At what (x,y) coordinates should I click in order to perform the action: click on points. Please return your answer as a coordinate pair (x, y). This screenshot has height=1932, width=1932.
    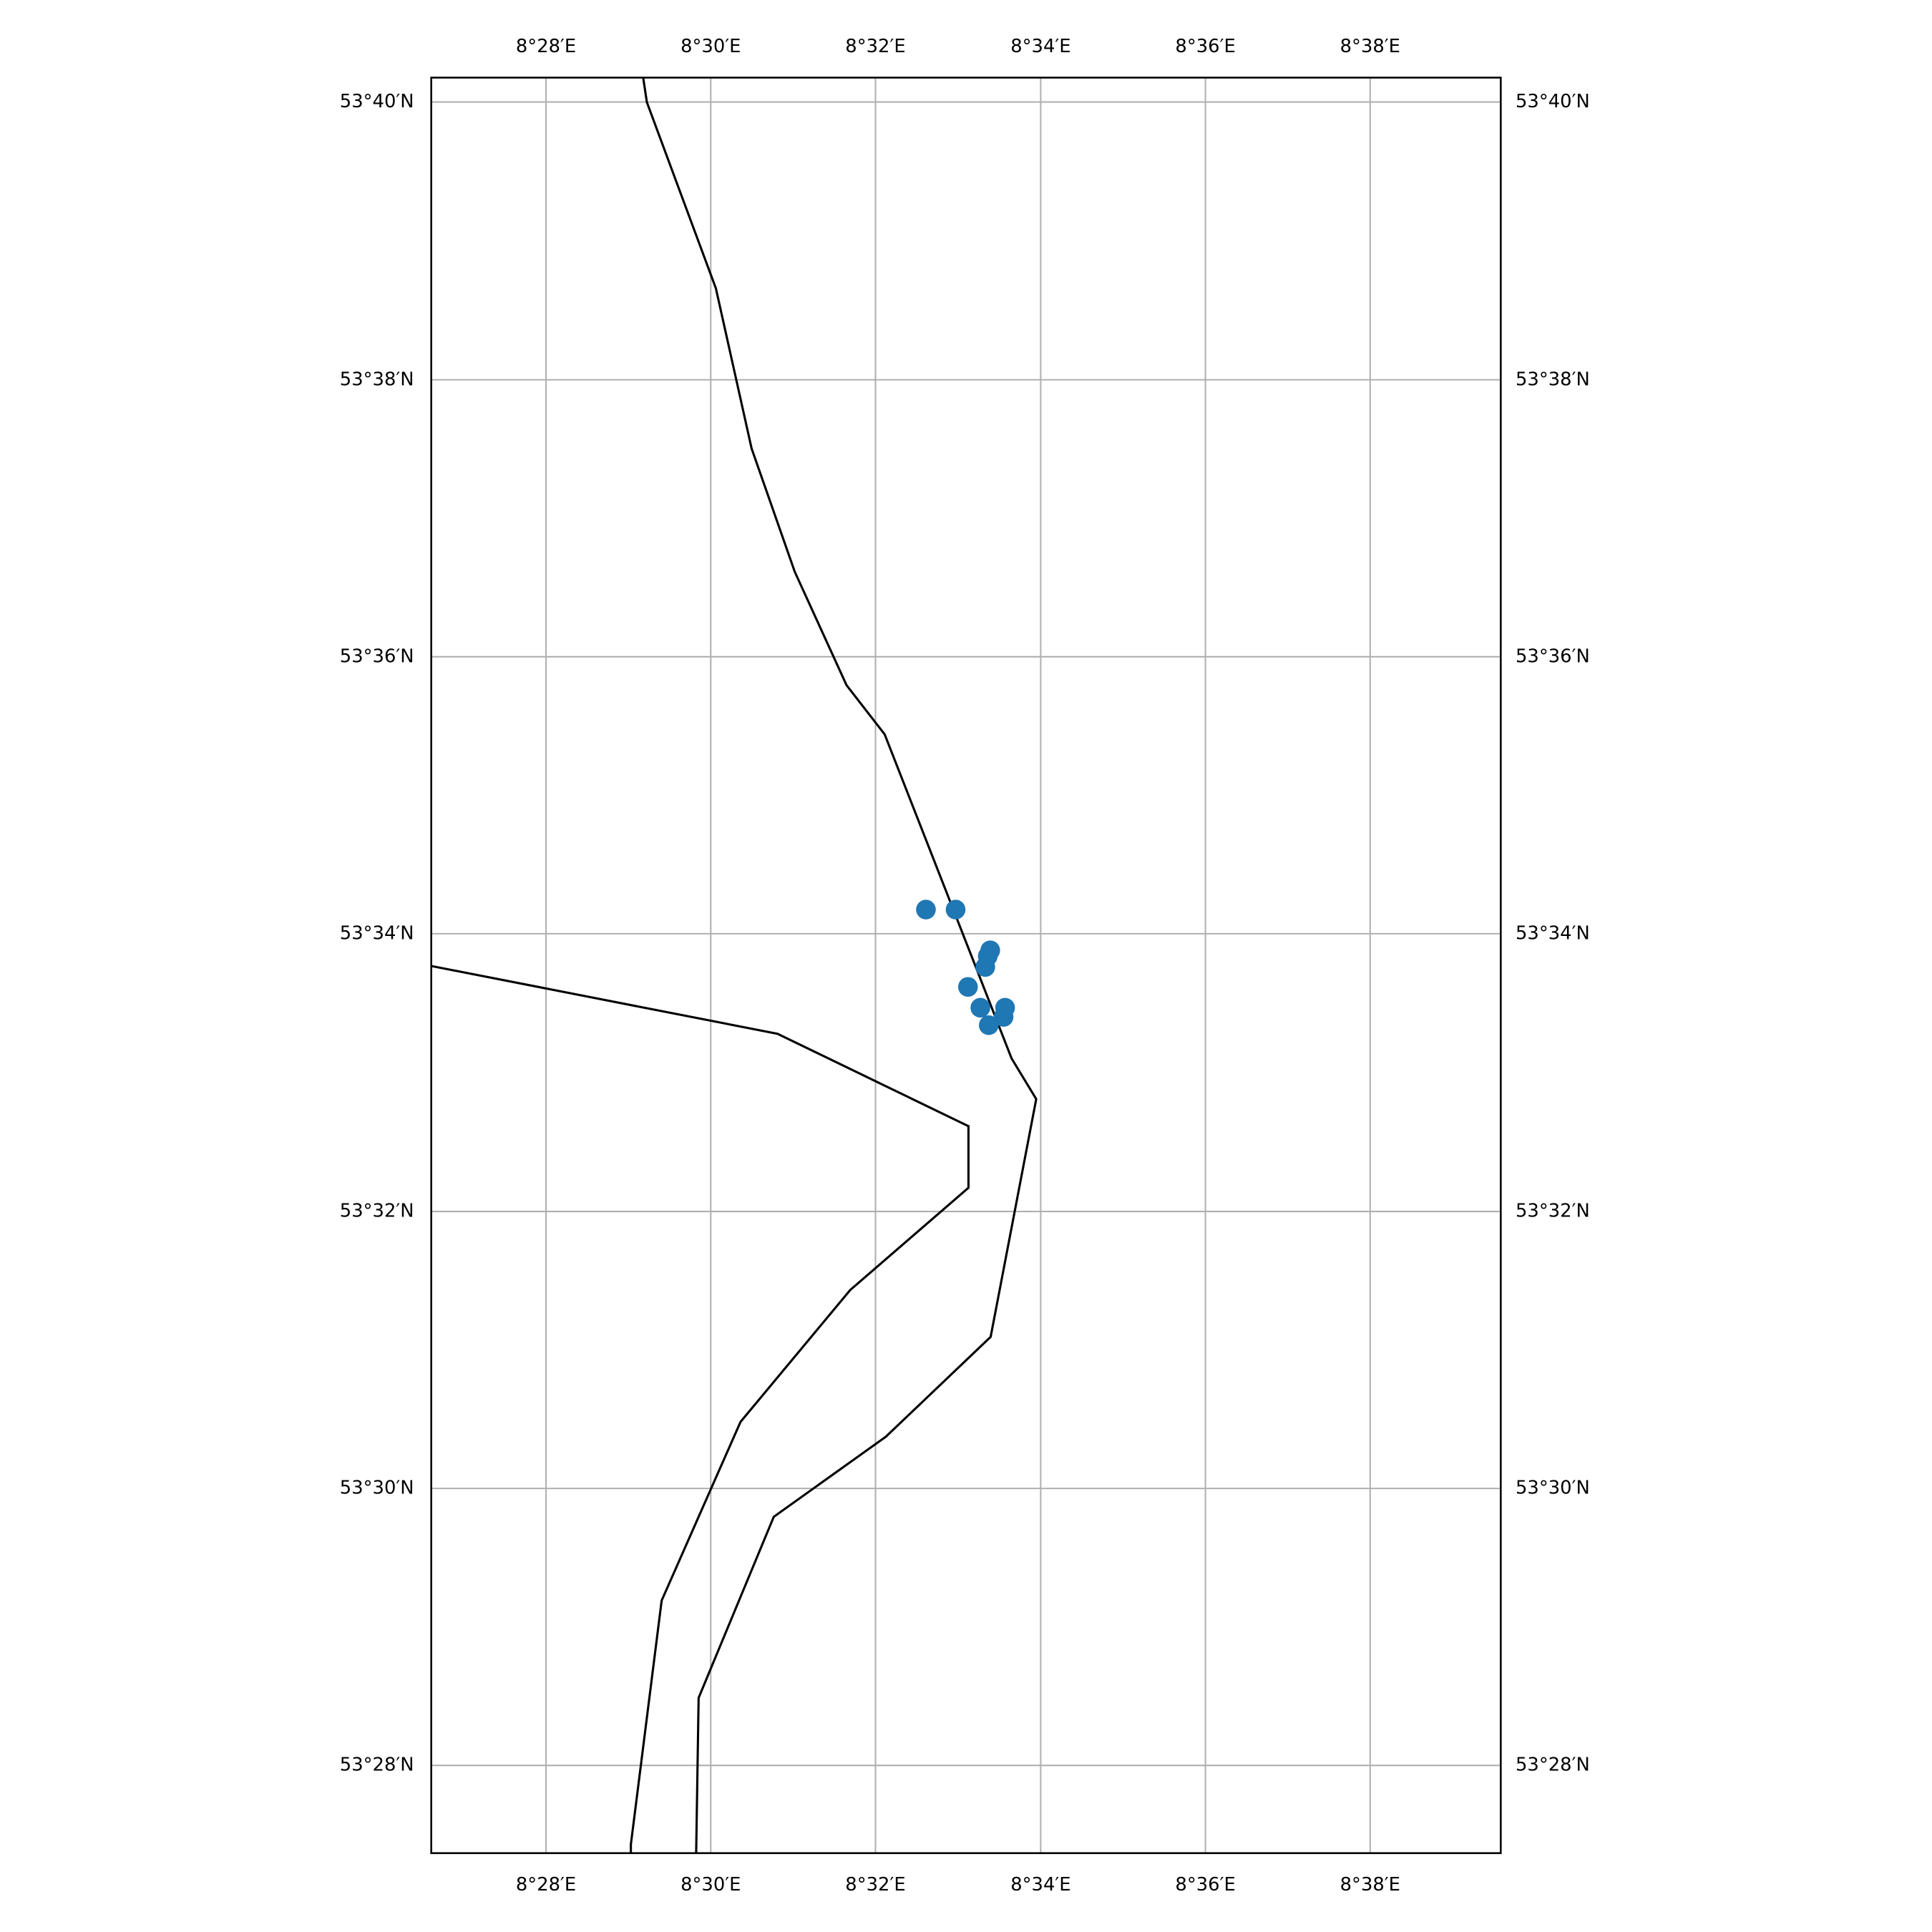
    Looking at the image, I should click on (965, 967).